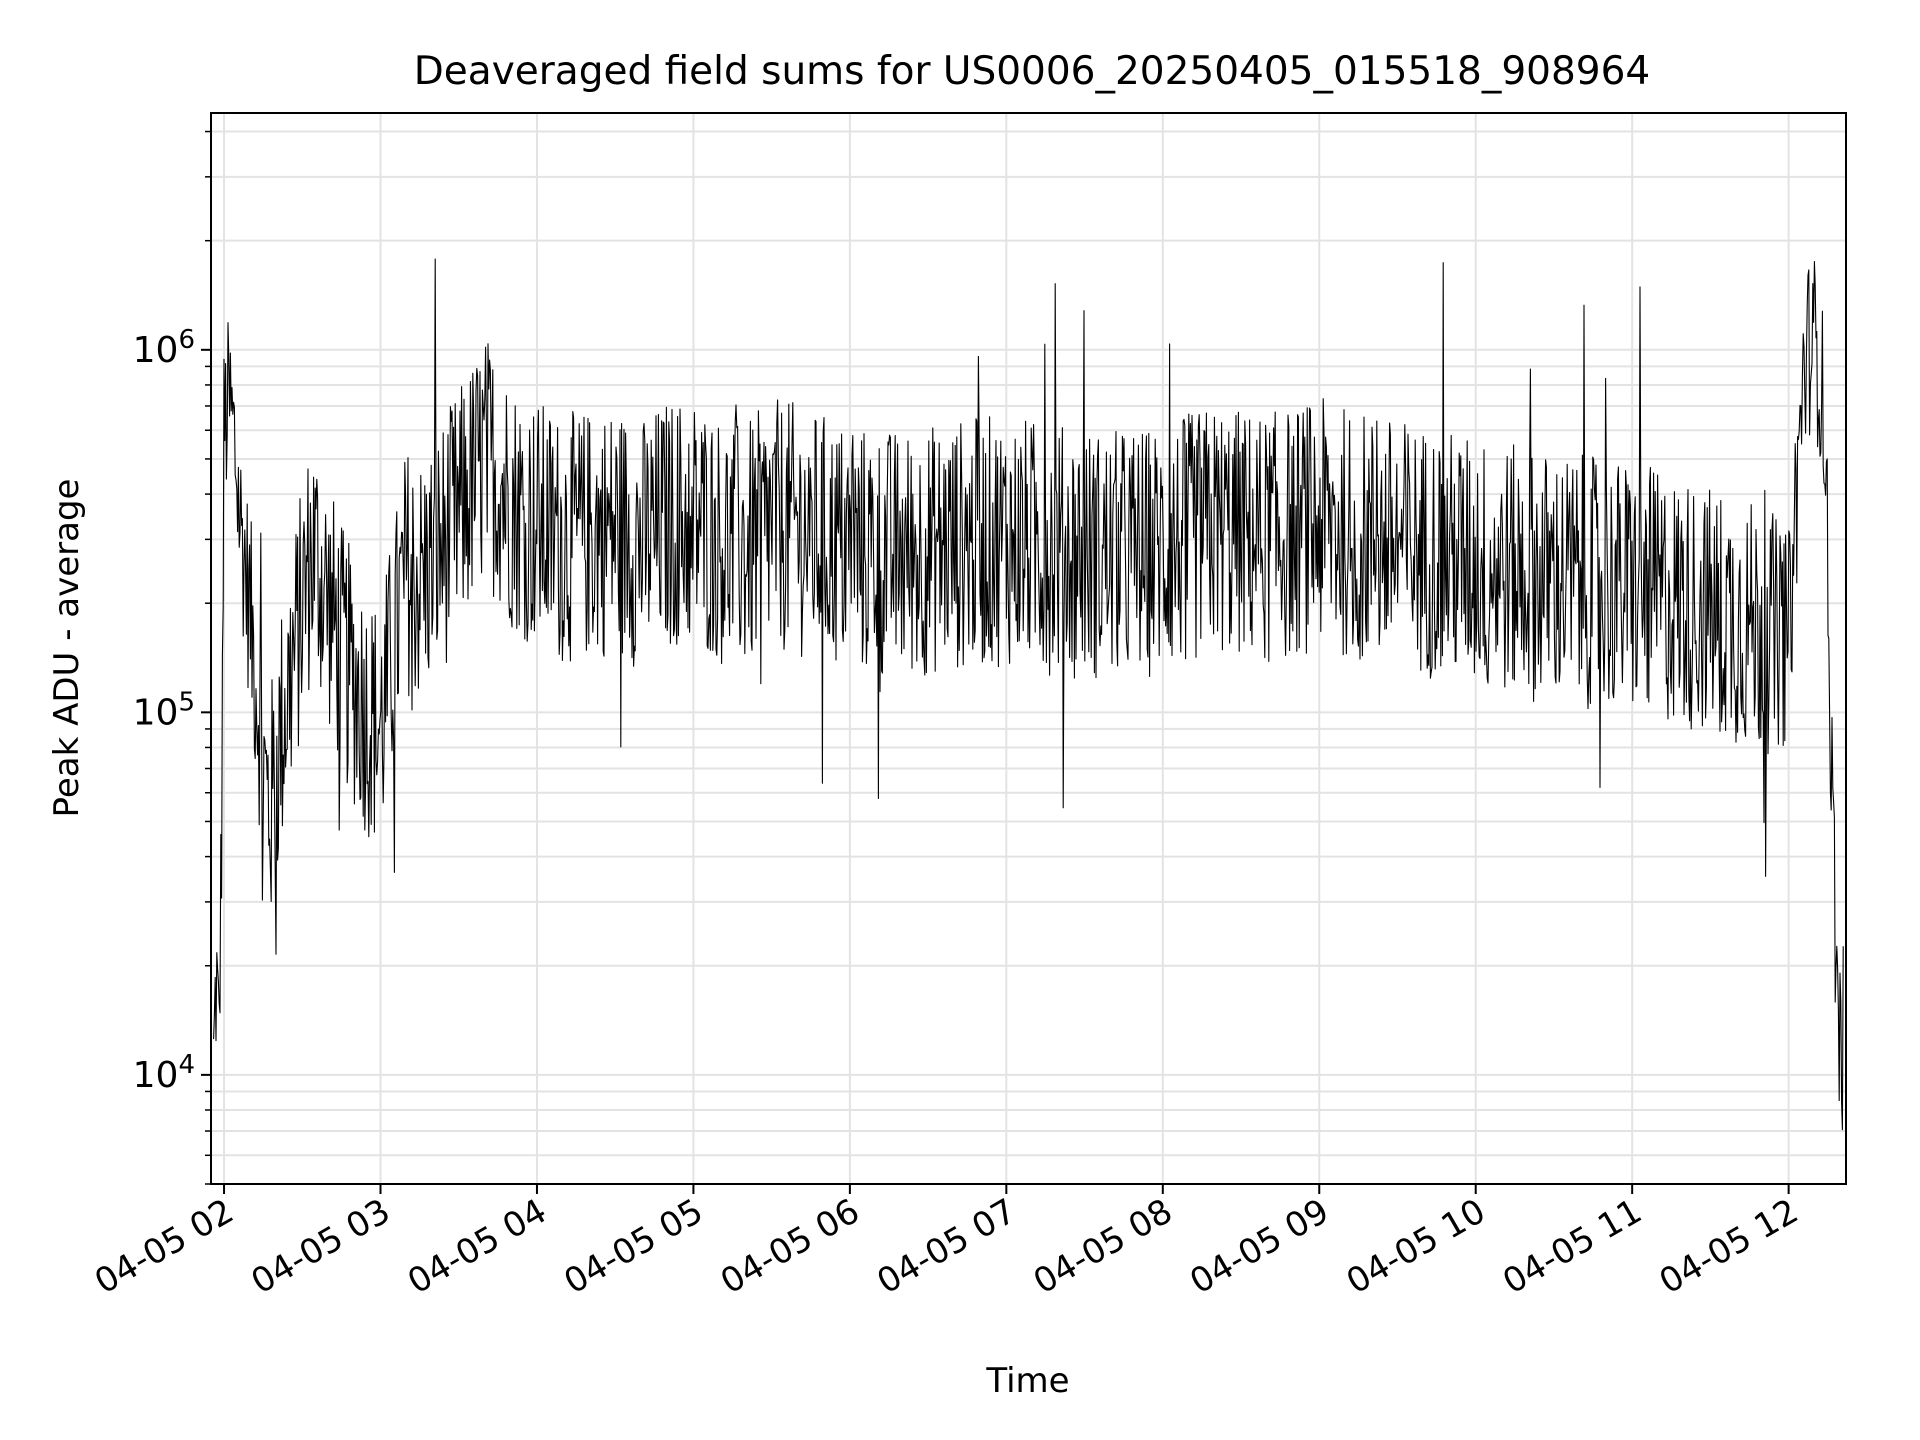 This screenshot has height=1440, width=1920. What do you see at coordinates (1027, 1381) in the screenshot?
I see `x-axis-label: Time` at bounding box center [1027, 1381].